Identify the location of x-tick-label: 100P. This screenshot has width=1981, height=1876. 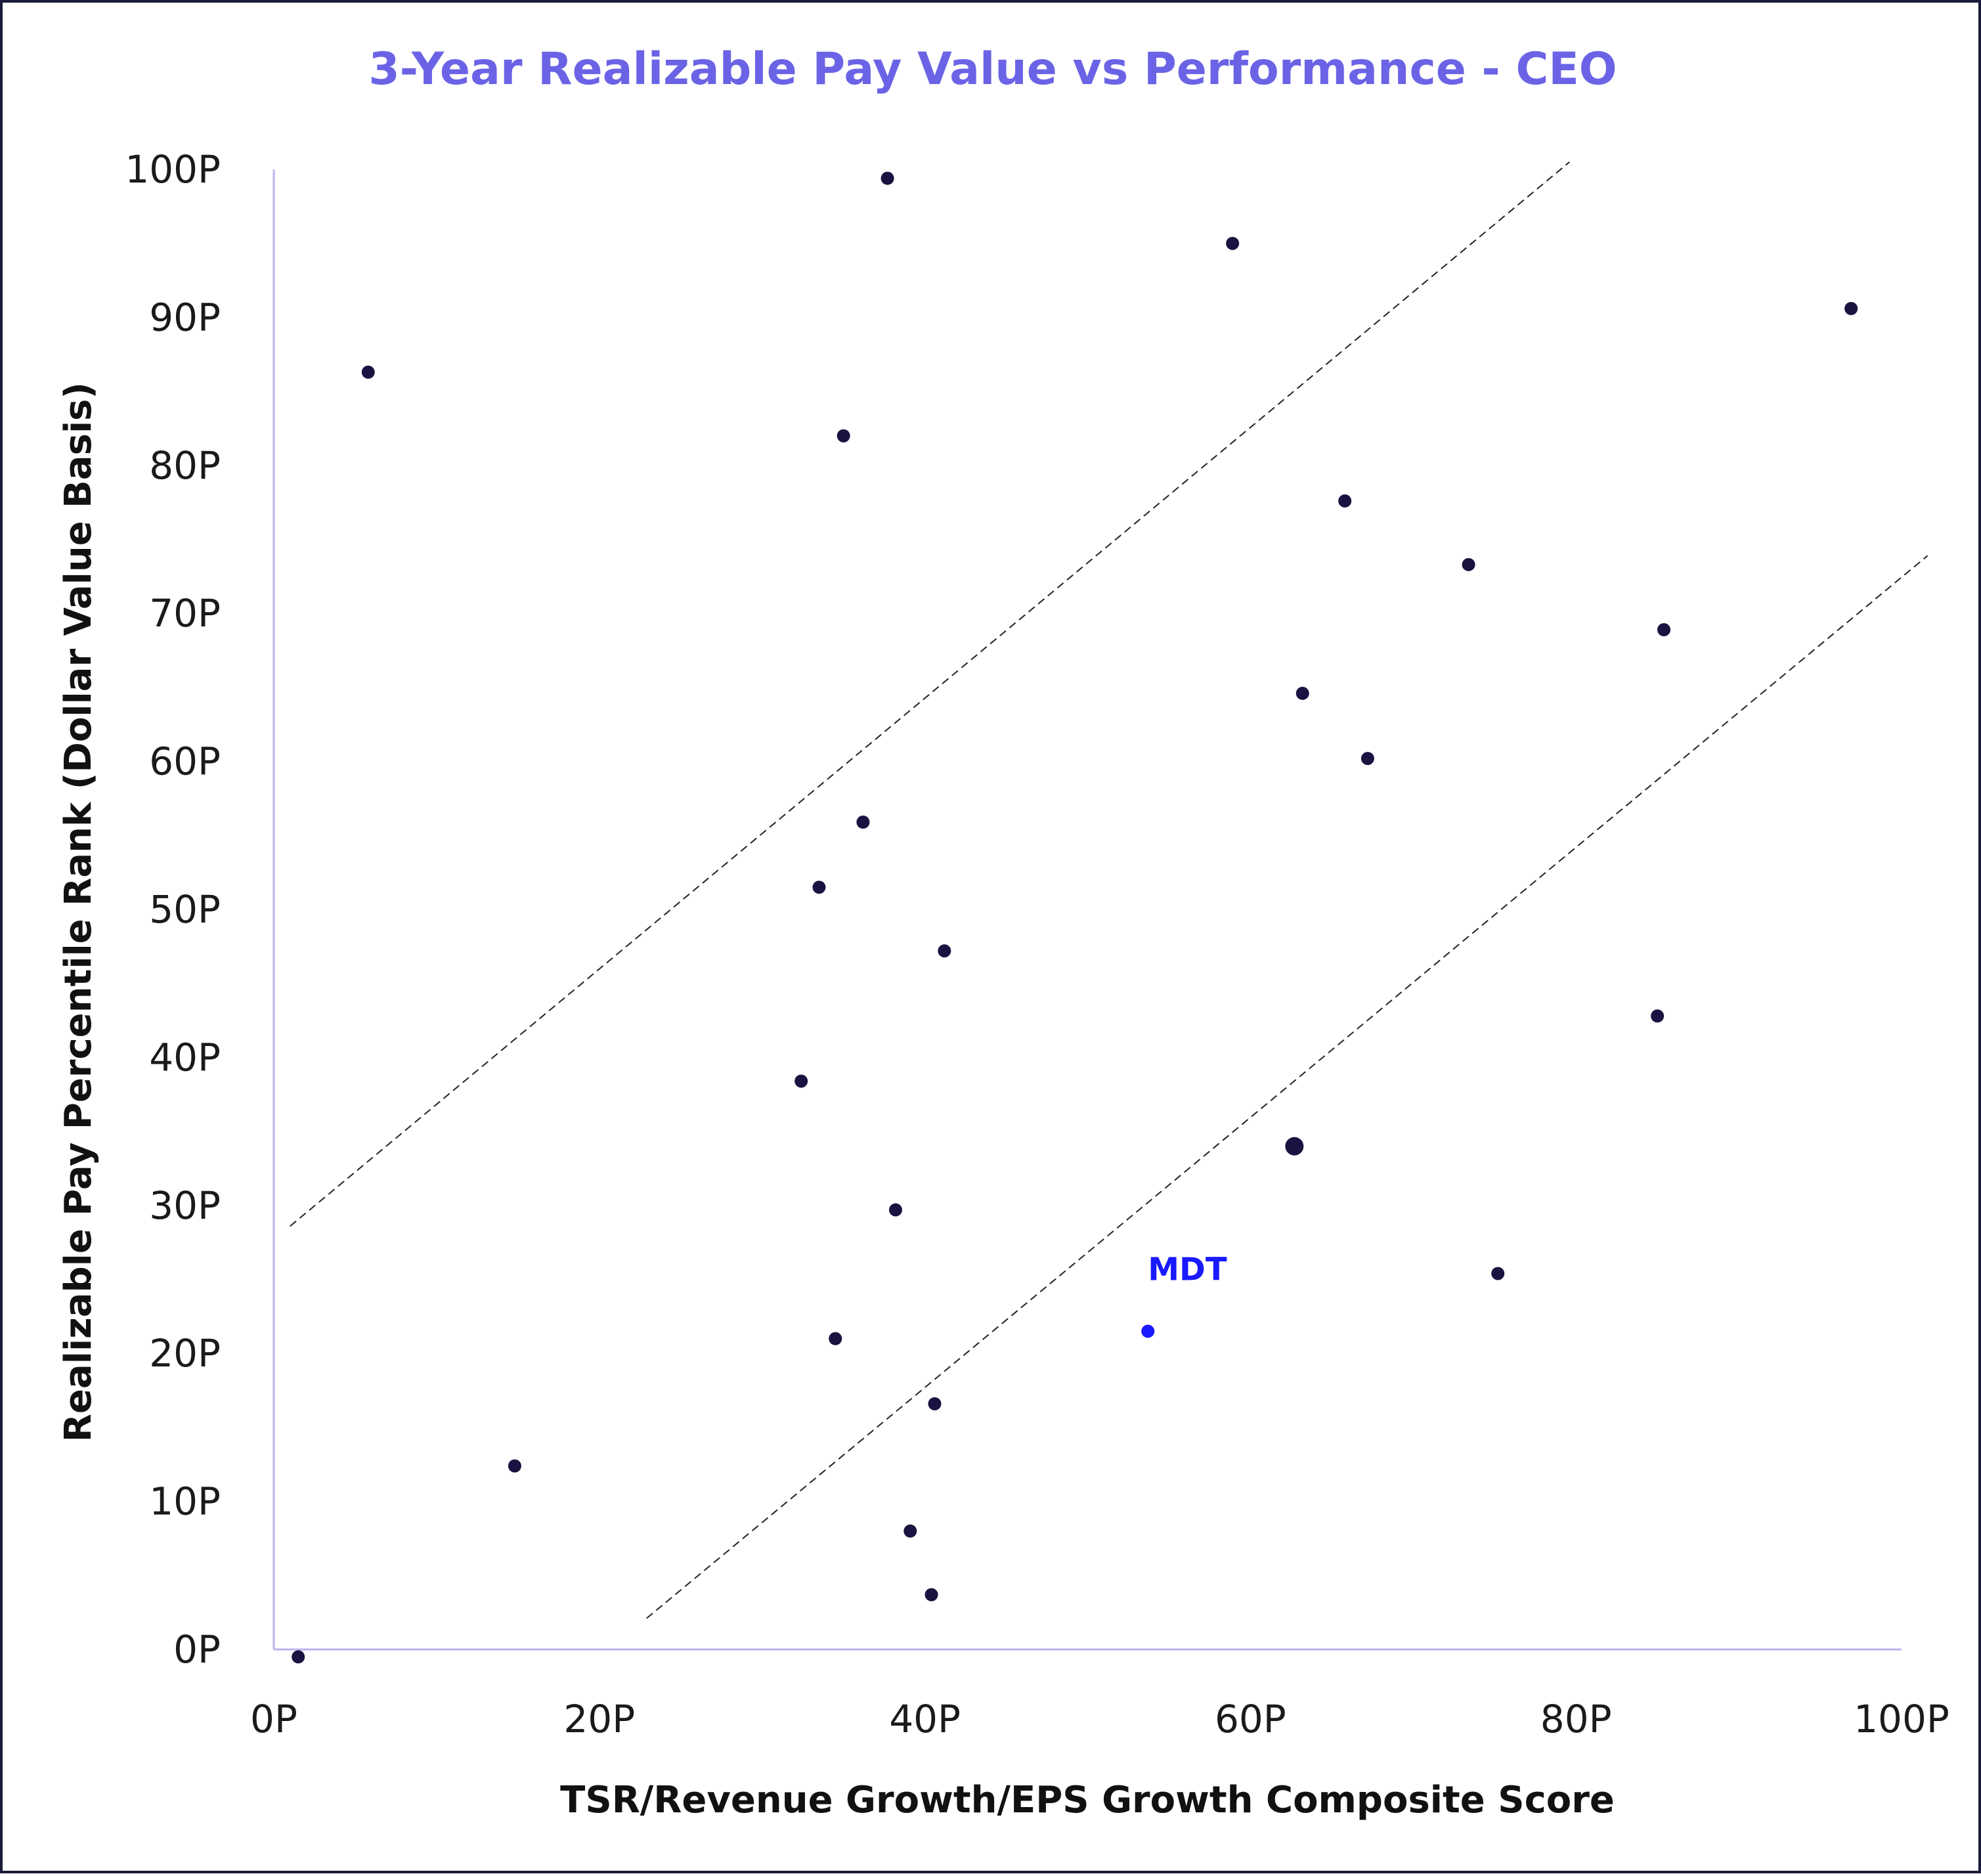
(1901, 1719).